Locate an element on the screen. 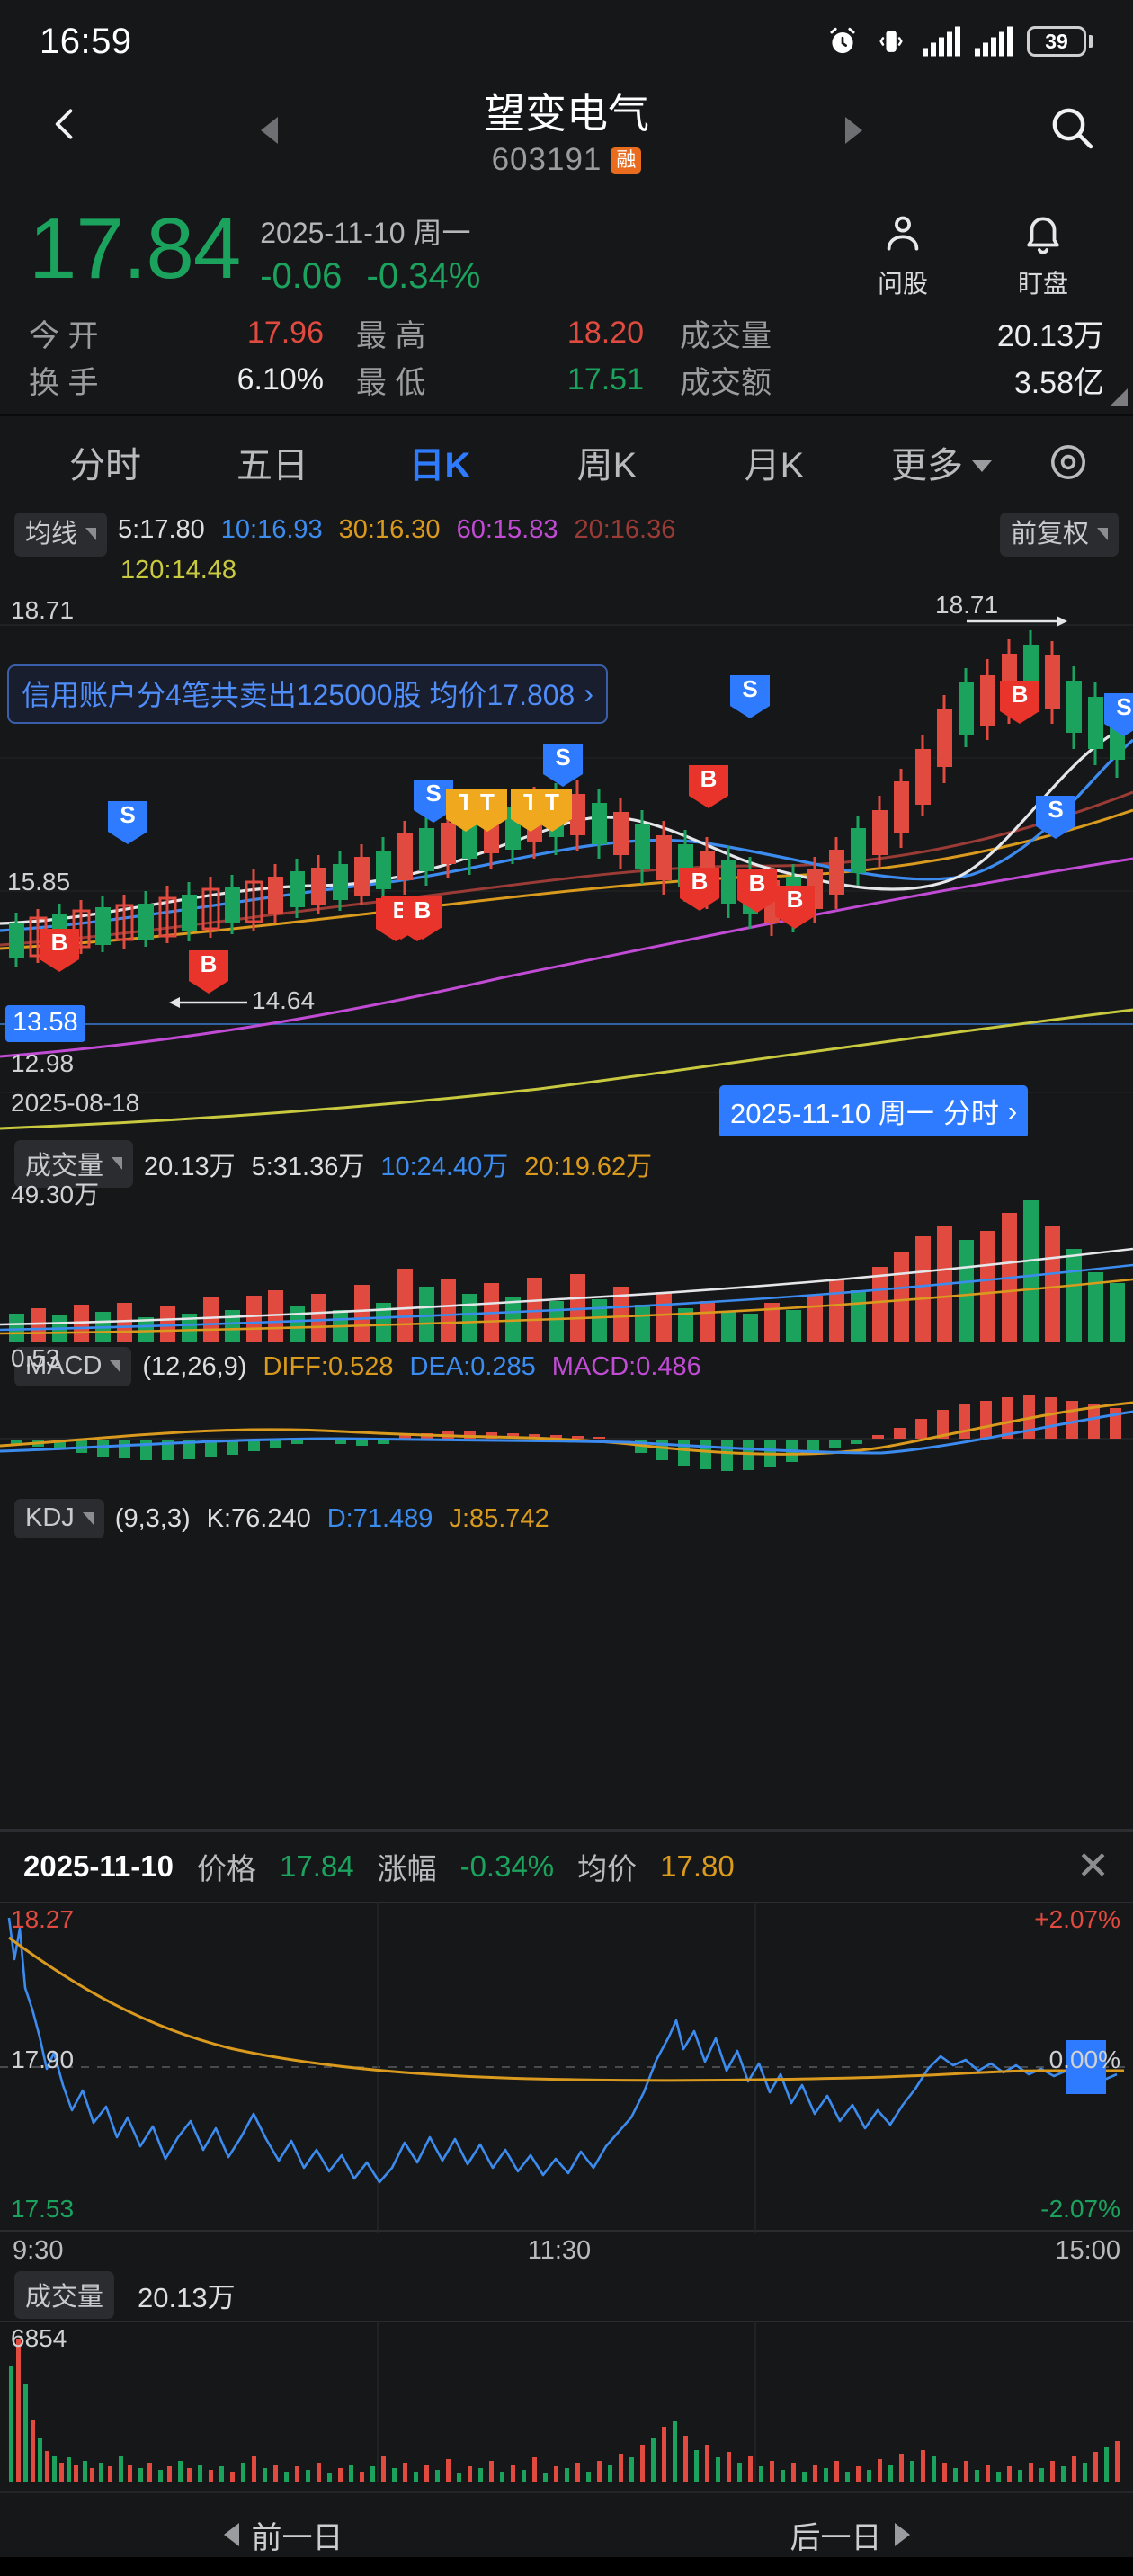 Image resolution: width=1133 pixels, height=2576 pixels. tab-more: 更多 is located at coordinates (941, 462).